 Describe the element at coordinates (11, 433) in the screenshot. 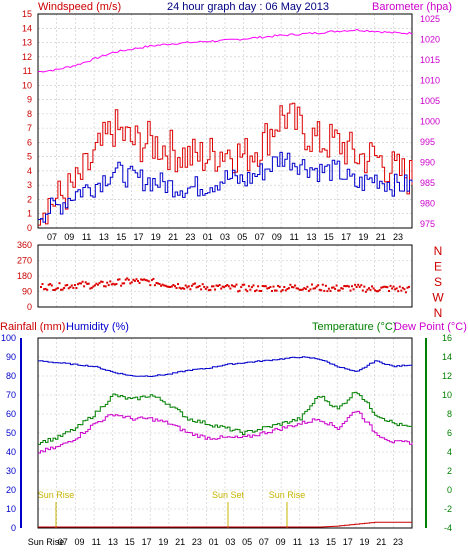

I see `humidity-tick-label: 50` at that location.